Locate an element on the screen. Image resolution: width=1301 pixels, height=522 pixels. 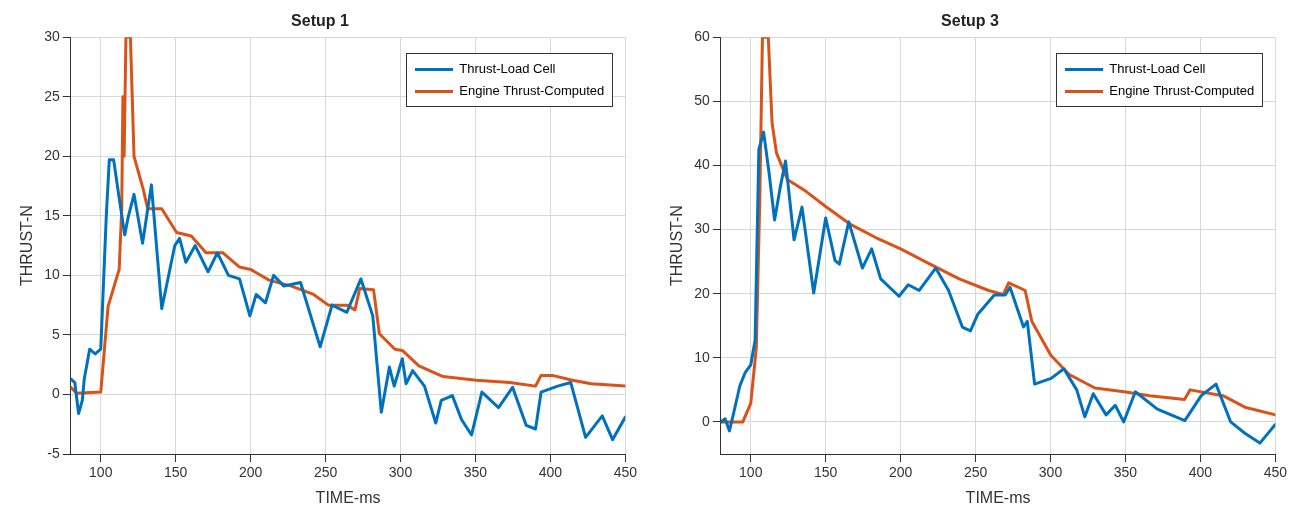
y-tick-label: 50 is located at coordinates (702, 100).